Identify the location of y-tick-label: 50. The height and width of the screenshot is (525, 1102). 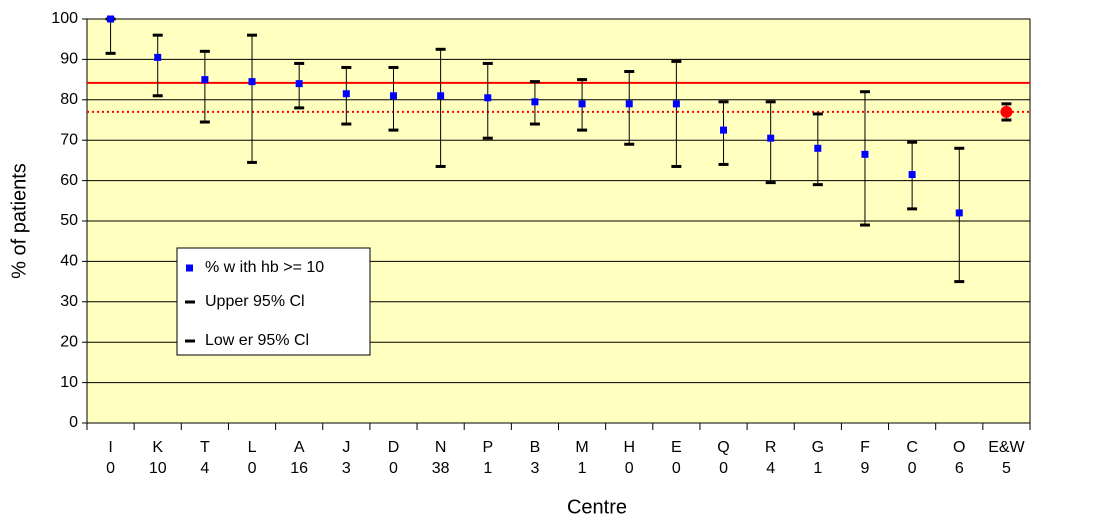
(69, 220).